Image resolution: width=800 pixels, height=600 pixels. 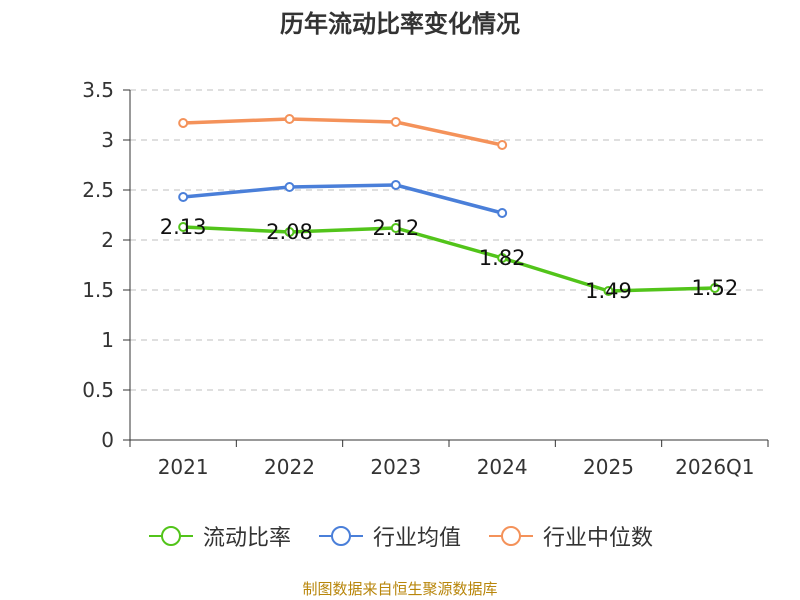 I want to click on data-label: 2.13, so click(x=183, y=227).